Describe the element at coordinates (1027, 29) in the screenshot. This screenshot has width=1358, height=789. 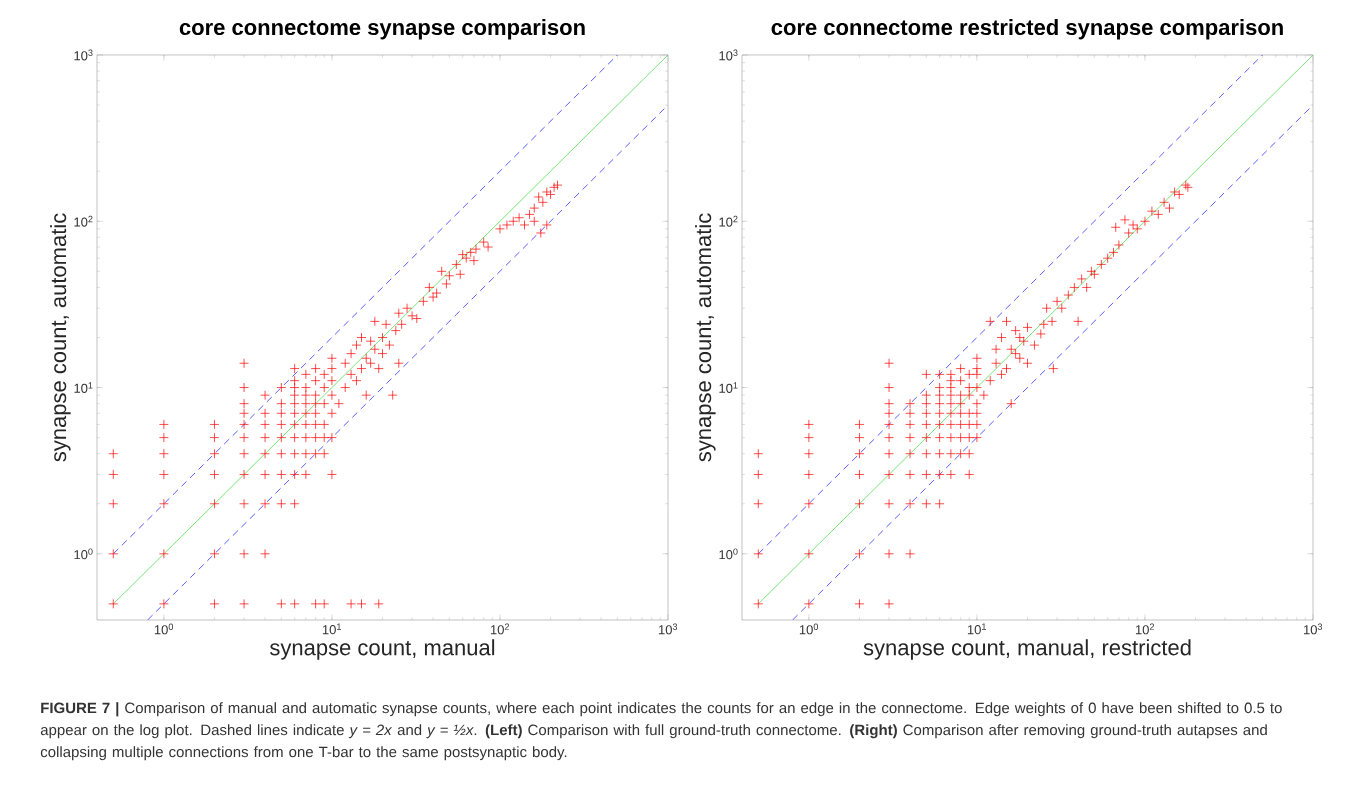
I see `chart-title: core connectome restricted synapse comparison` at that location.